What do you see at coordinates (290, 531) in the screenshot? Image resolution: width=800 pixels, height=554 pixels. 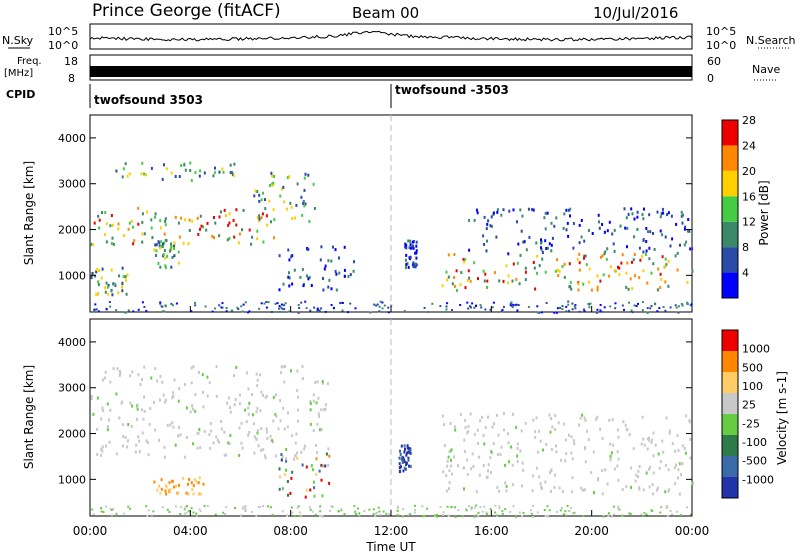 I see `x-tick-label: 08:00` at bounding box center [290, 531].